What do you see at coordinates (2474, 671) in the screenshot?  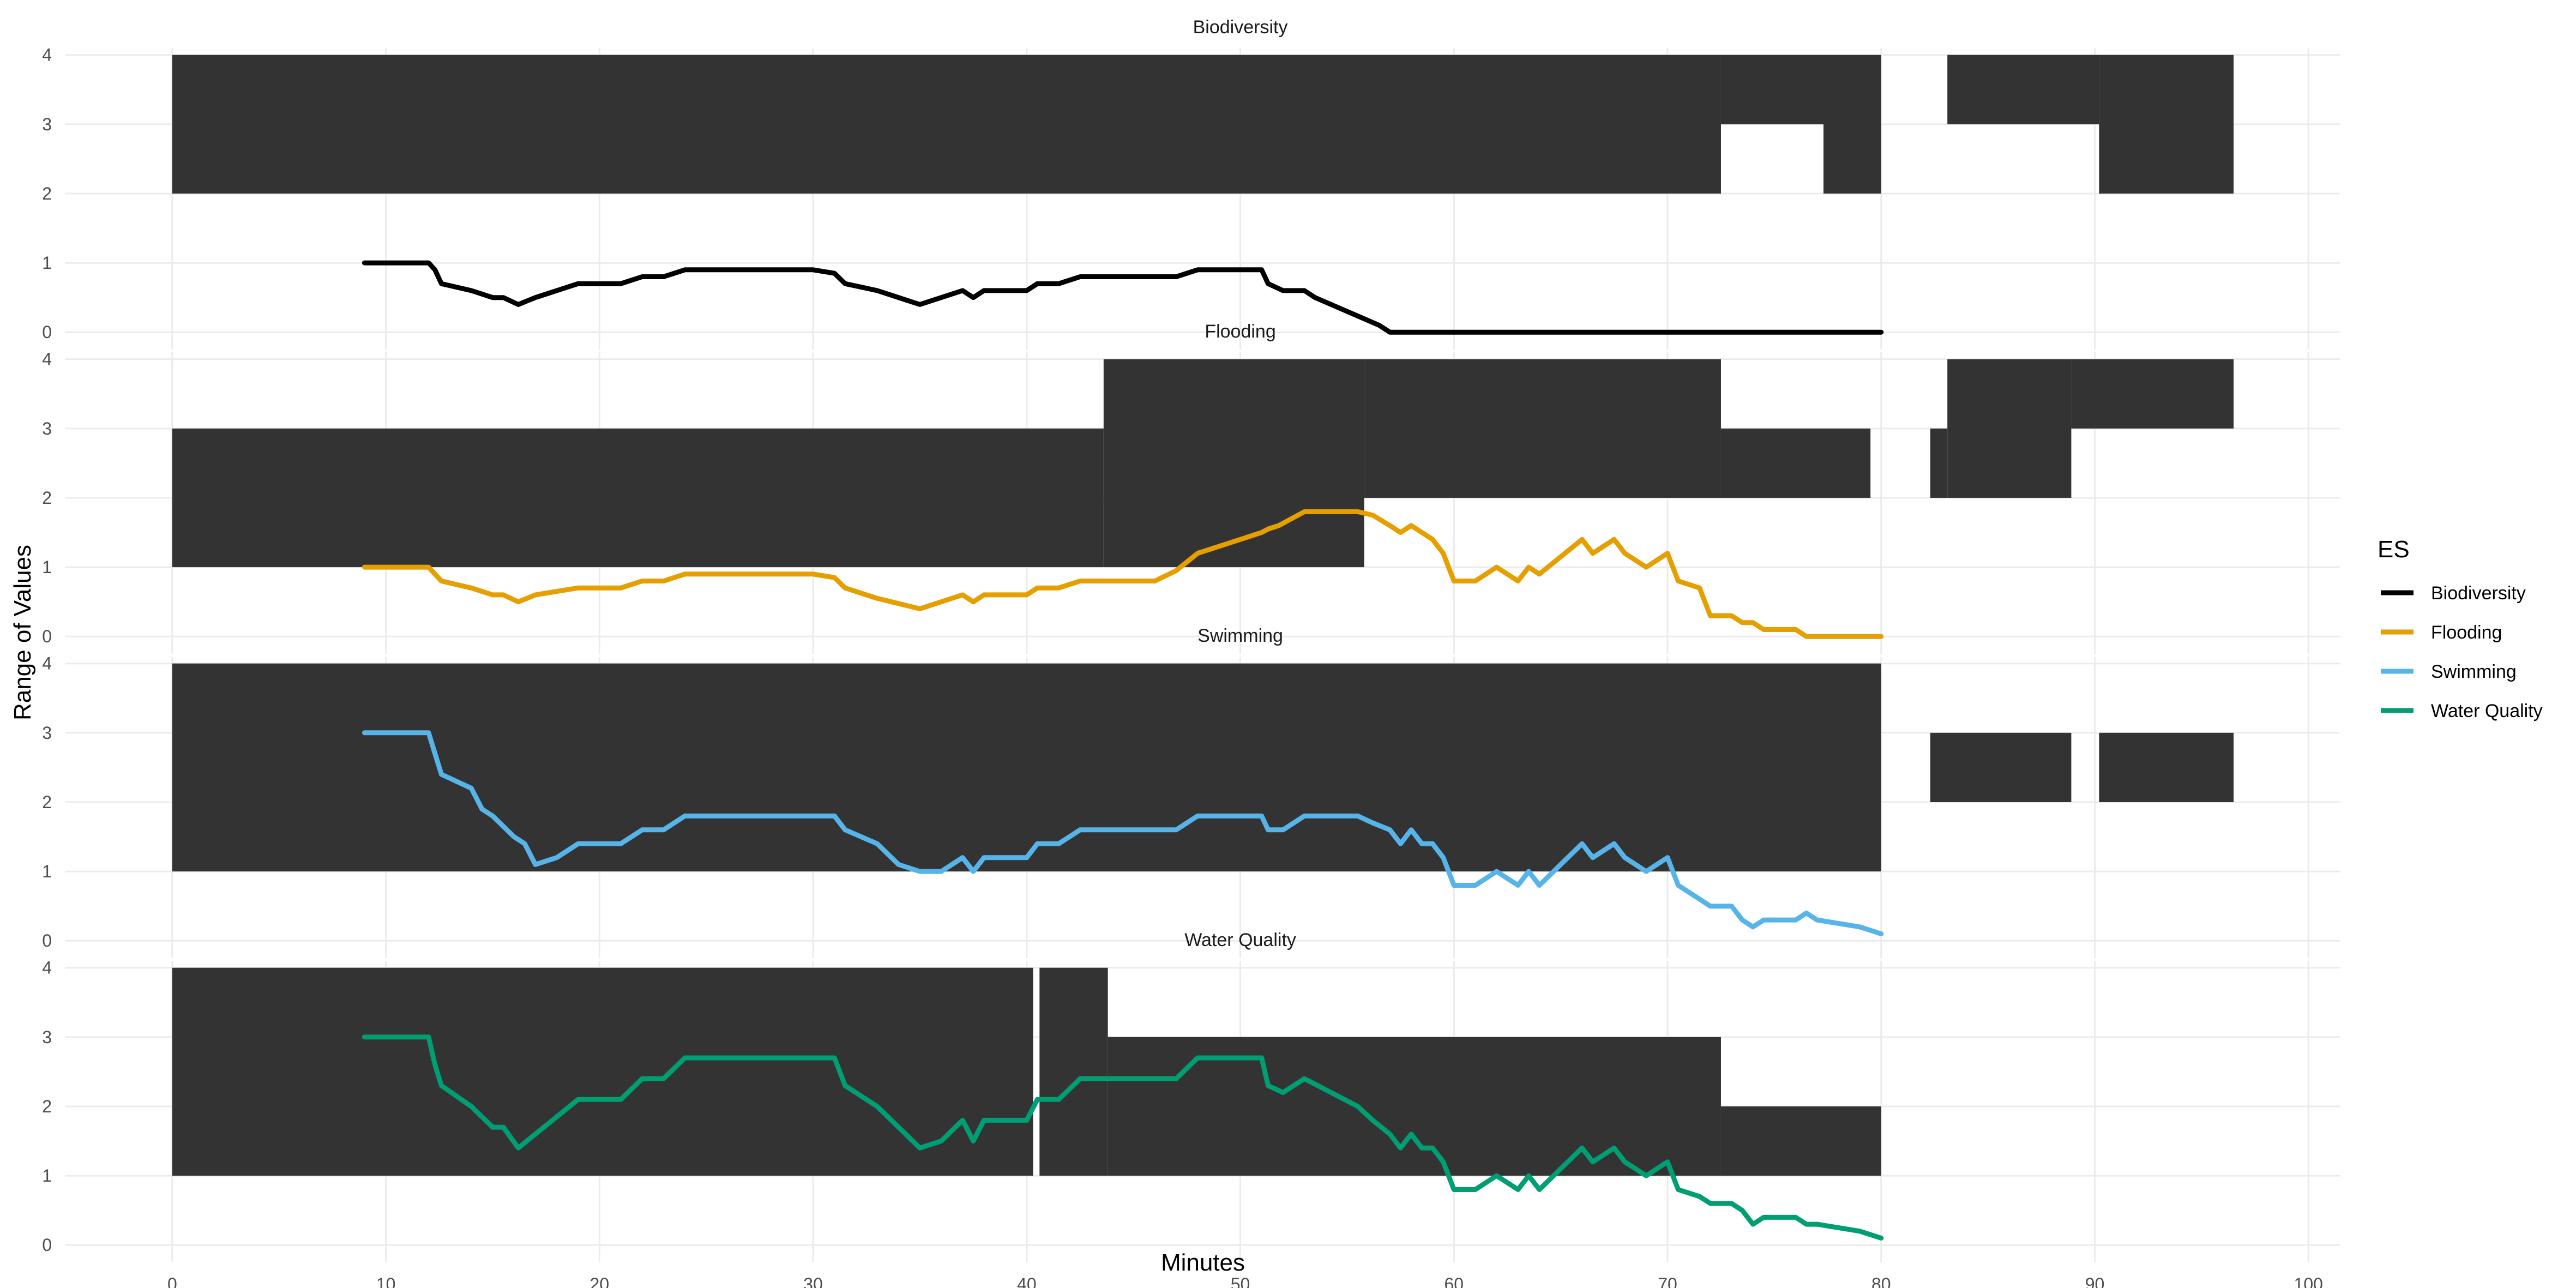 I see `legend-label: Swimming` at bounding box center [2474, 671].